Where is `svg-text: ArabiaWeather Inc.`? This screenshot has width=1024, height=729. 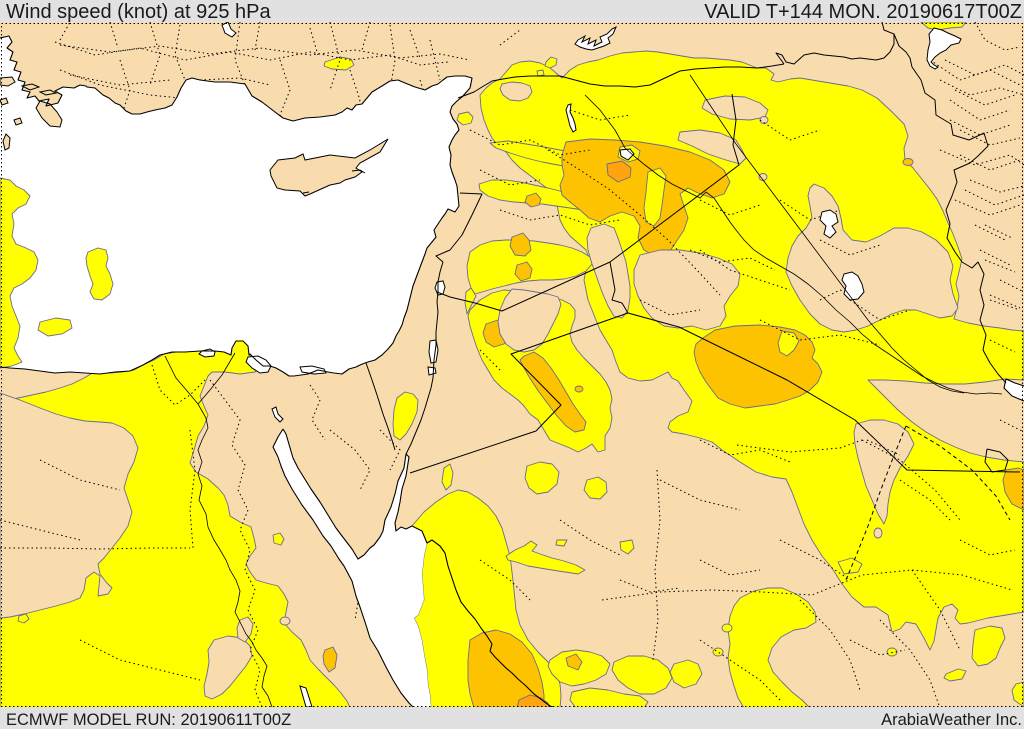 svg-text: ArabiaWeather Inc. is located at coordinates (951, 720).